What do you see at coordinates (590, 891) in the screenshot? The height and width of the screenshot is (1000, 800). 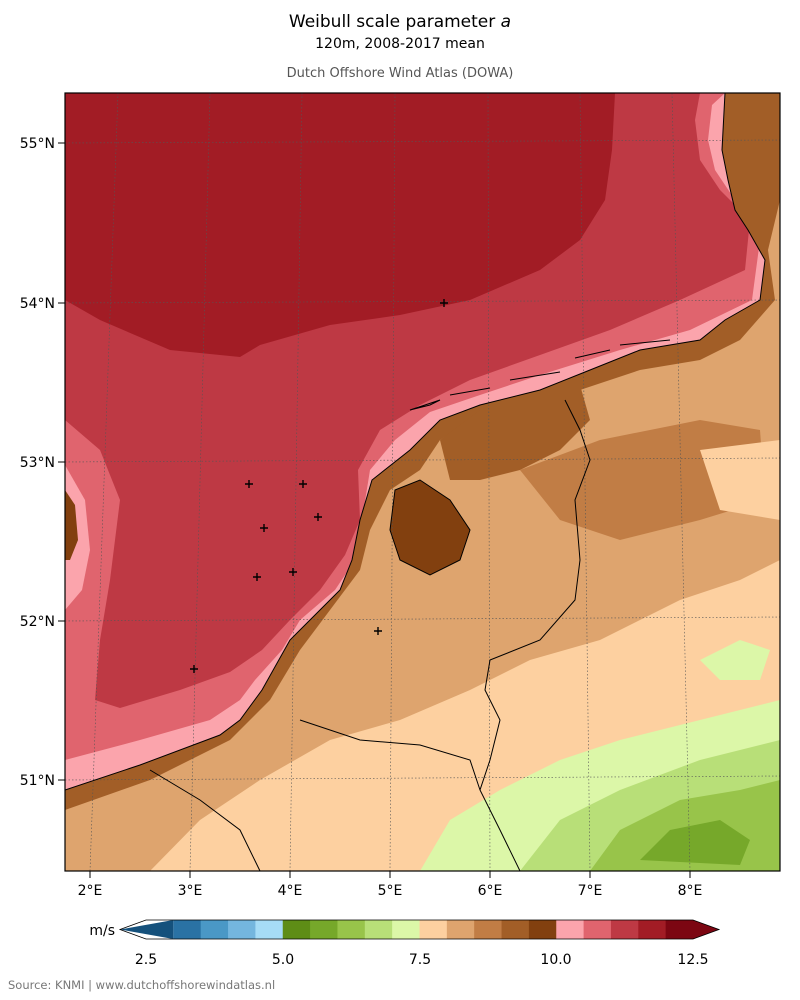 I see `lon-label: 7°E` at bounding box center [590, 891].